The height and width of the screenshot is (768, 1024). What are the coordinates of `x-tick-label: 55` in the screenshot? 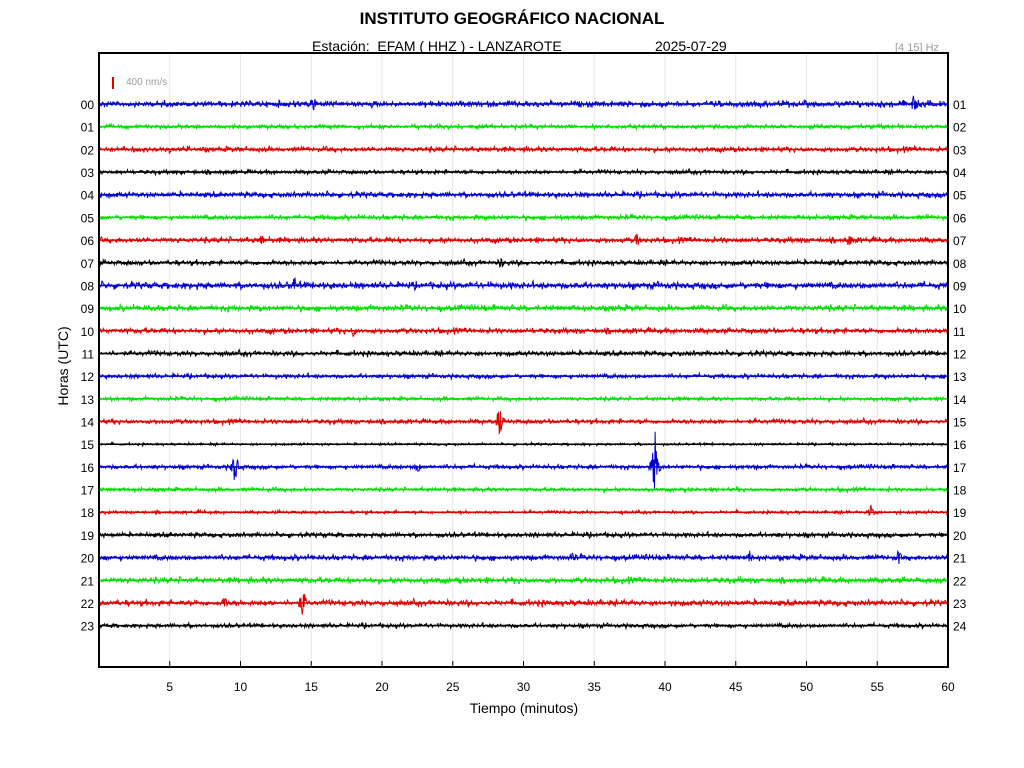 It's located at (878, 687).